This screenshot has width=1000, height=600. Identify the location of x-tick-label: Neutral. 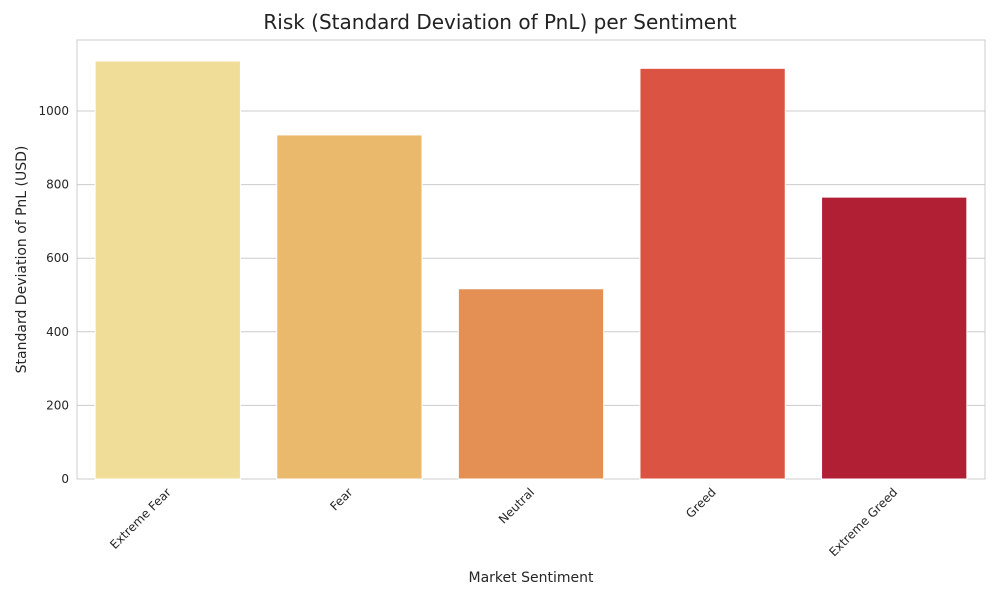
(516, 505).